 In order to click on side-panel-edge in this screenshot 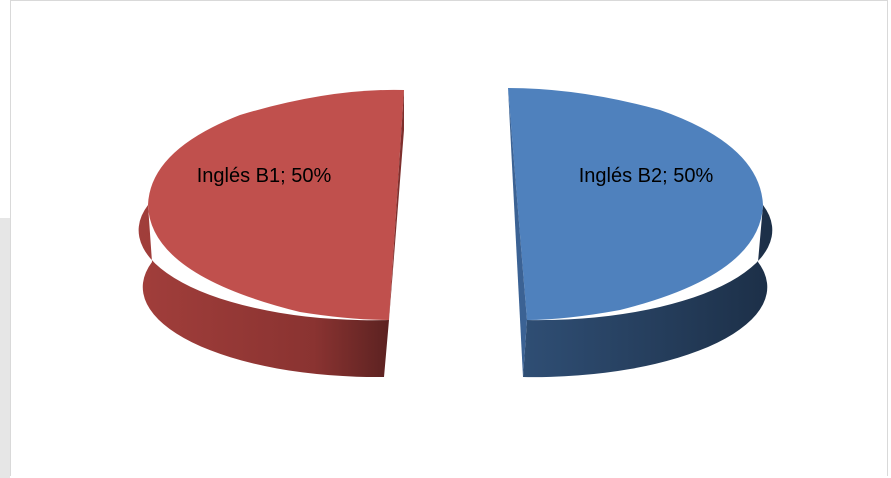, I will do `click(5, 348)`.